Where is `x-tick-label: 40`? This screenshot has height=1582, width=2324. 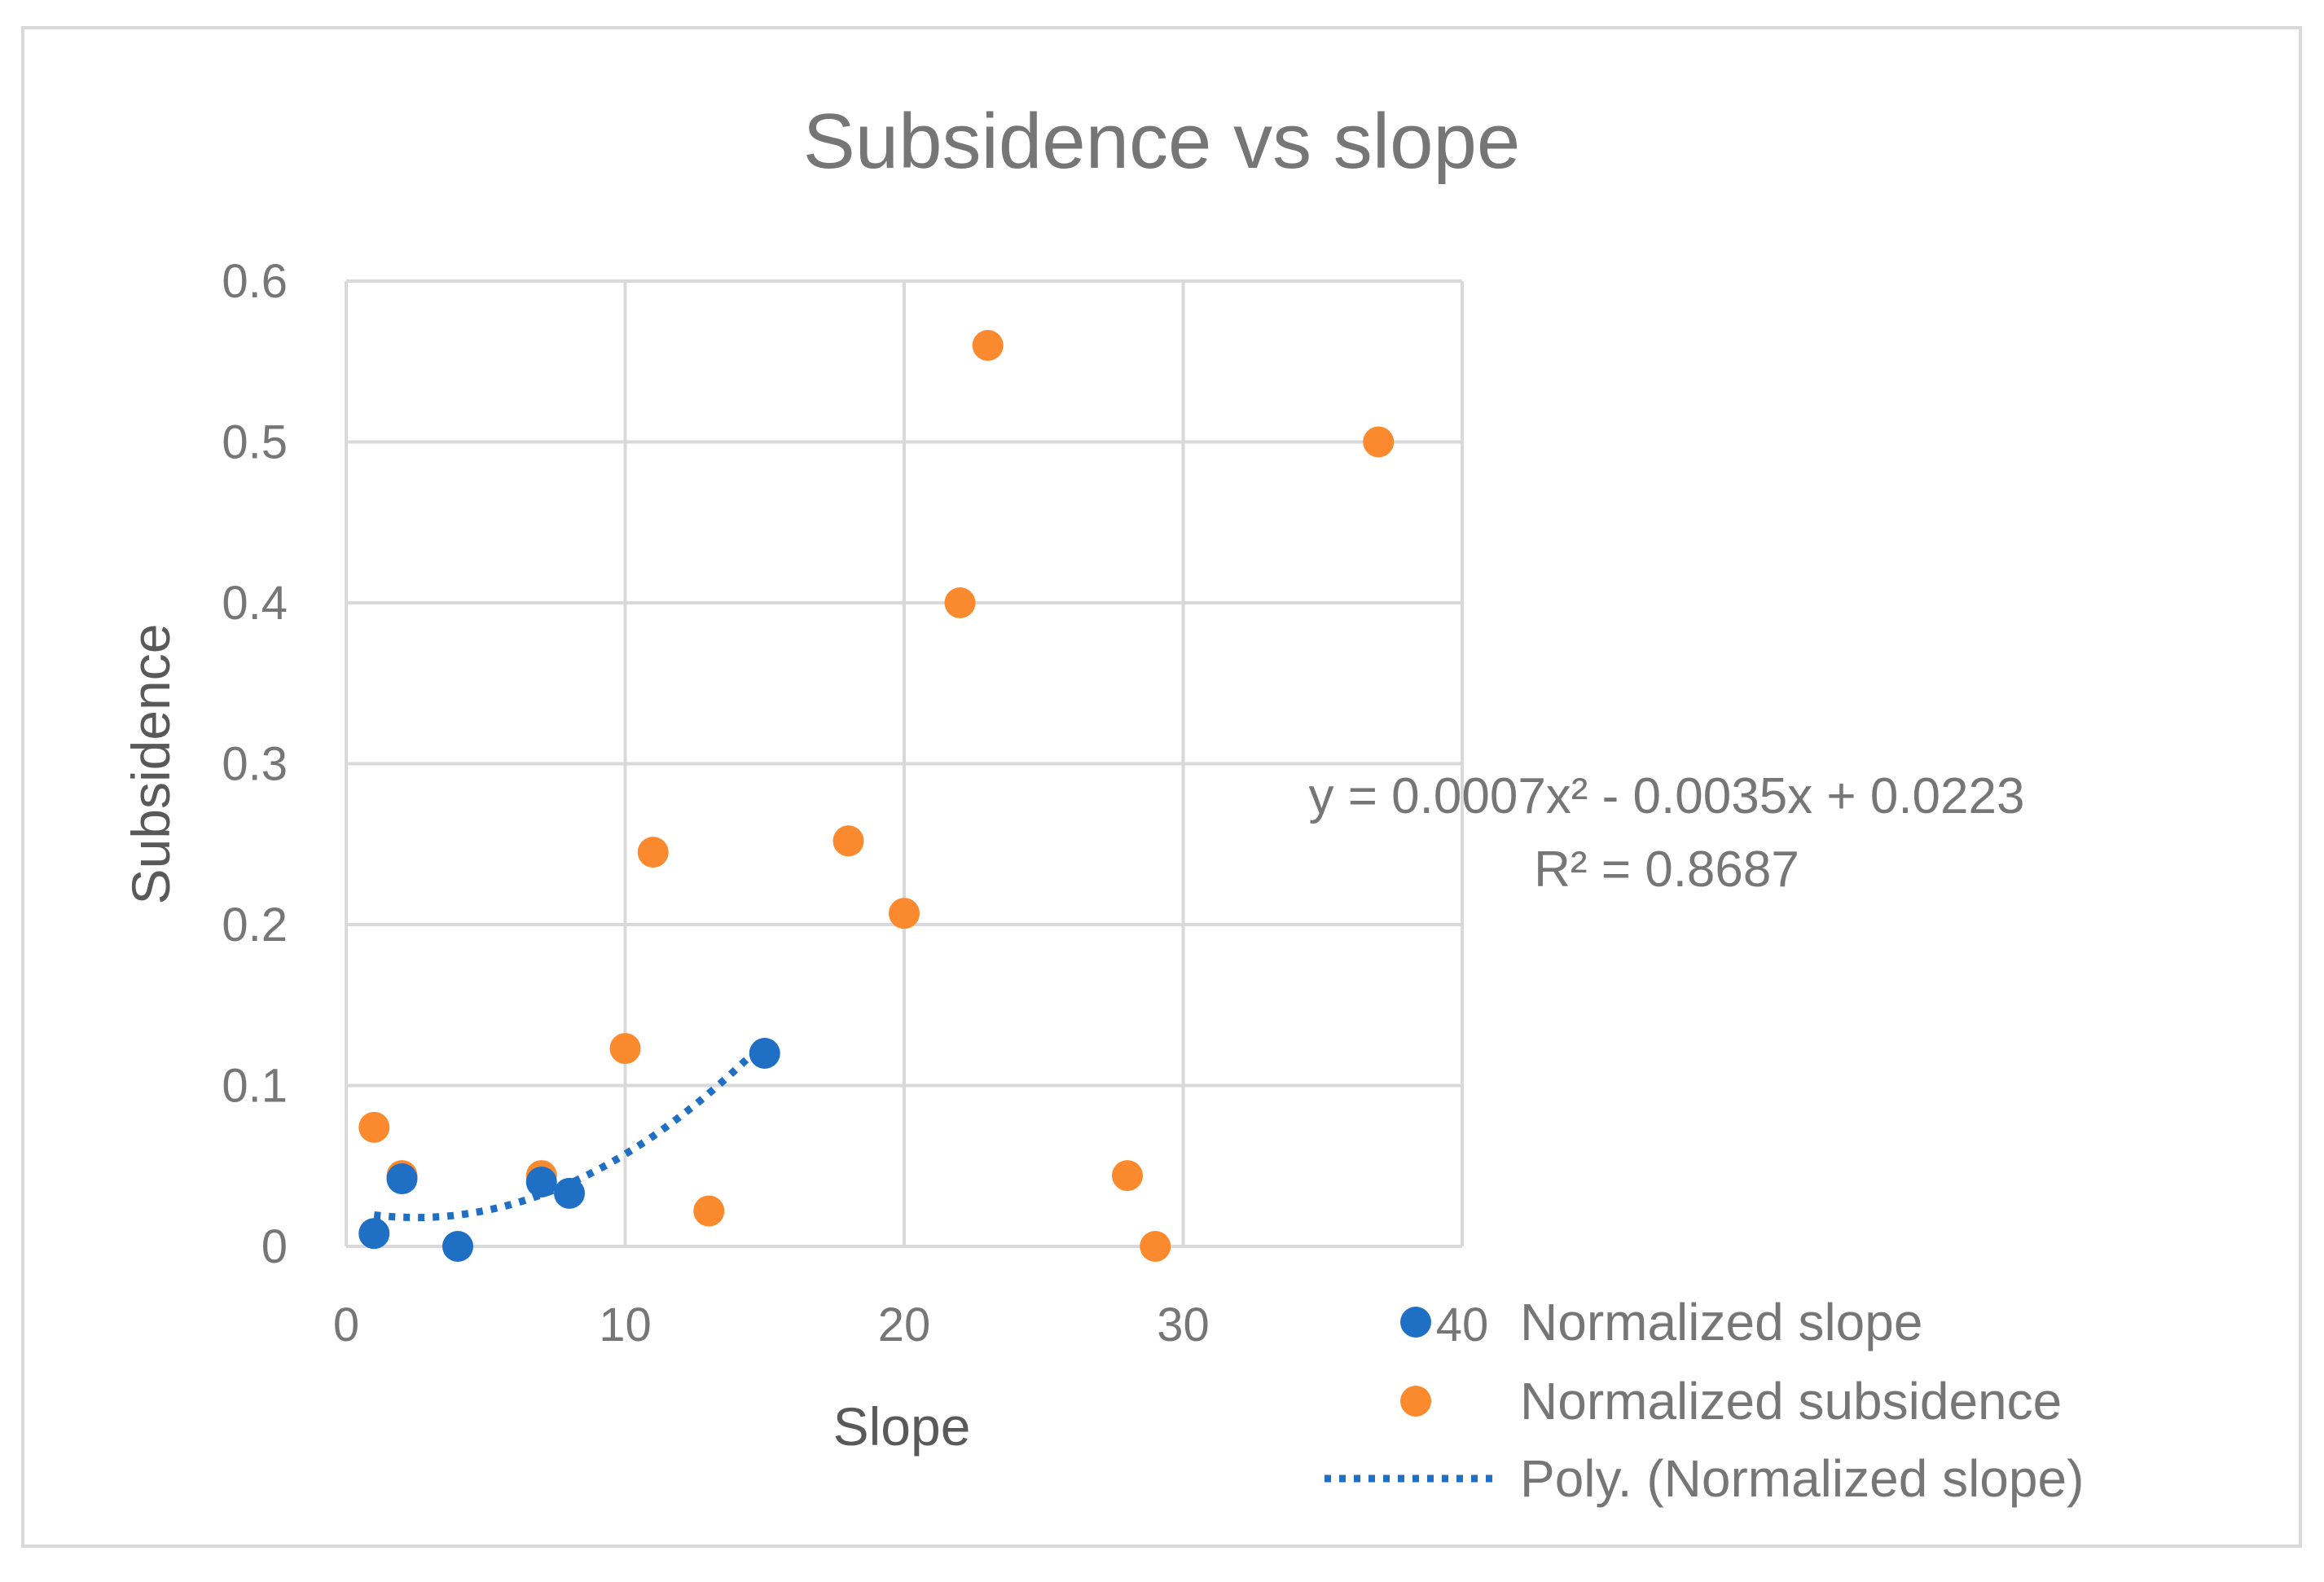
x-tick-label: 40 is located at coordinates (1462, 1325).